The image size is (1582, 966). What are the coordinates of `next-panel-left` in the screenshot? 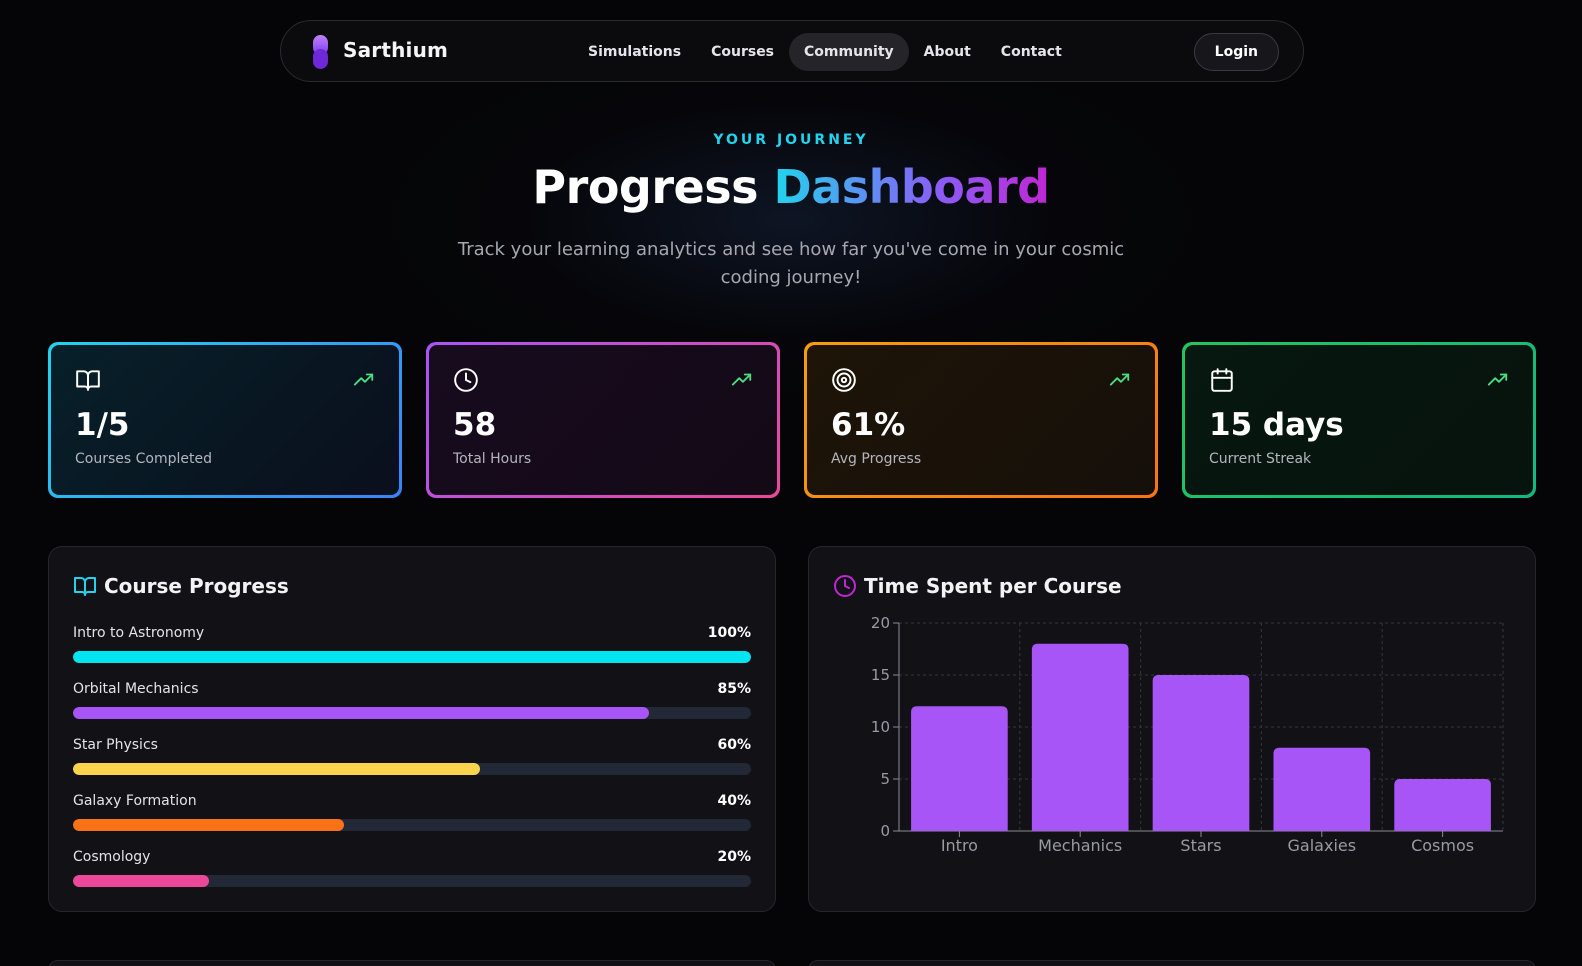 It's located at (412, 963).